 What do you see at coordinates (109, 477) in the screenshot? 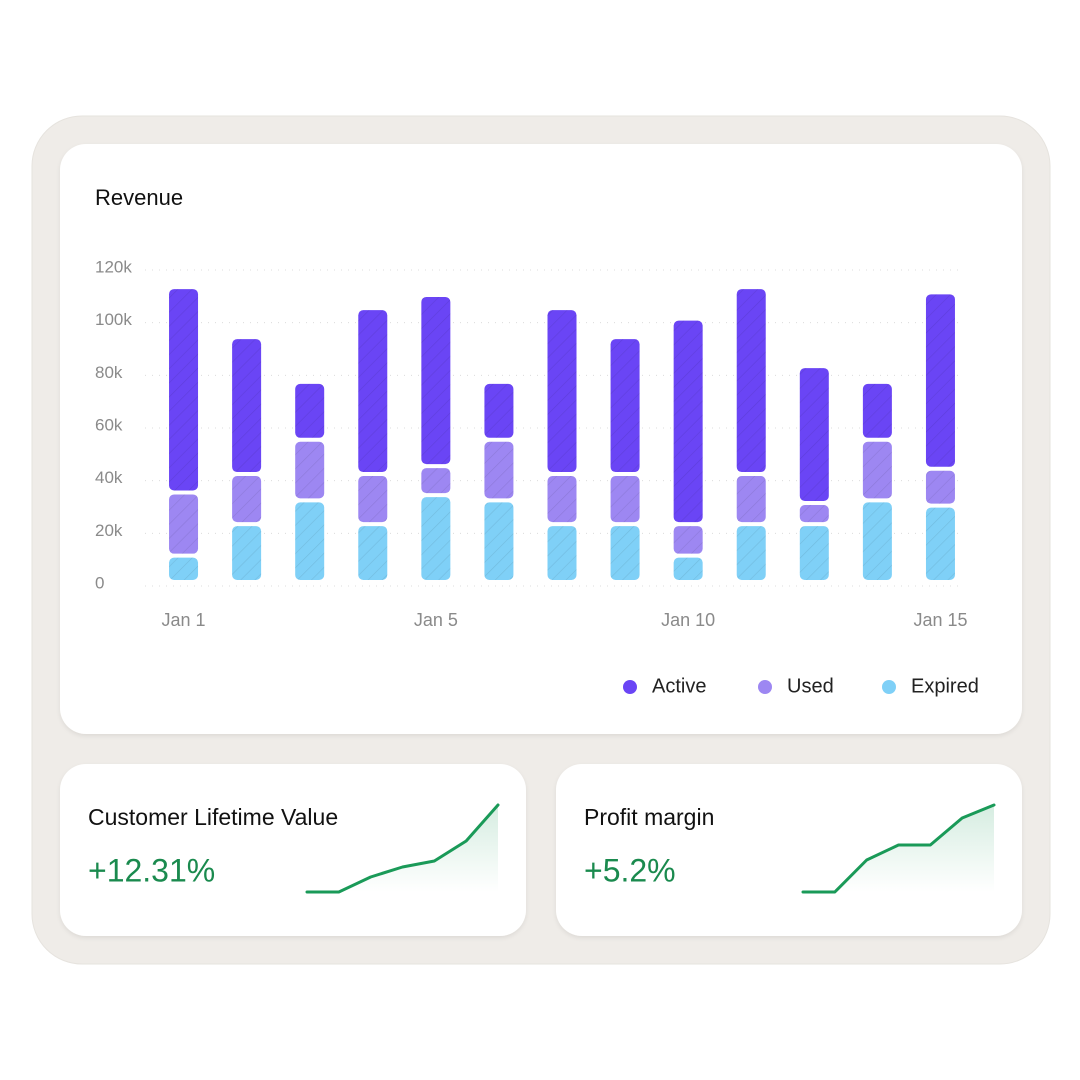
I see `y-tick-label: 40k` at bounding box center [109, 477].